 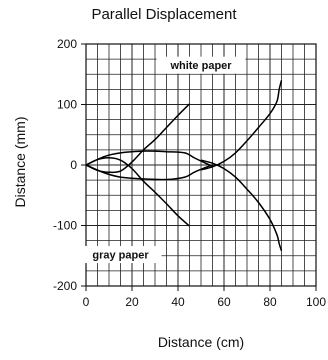 I want to click on x-tick-label: 80, so click(x=270, y=302).